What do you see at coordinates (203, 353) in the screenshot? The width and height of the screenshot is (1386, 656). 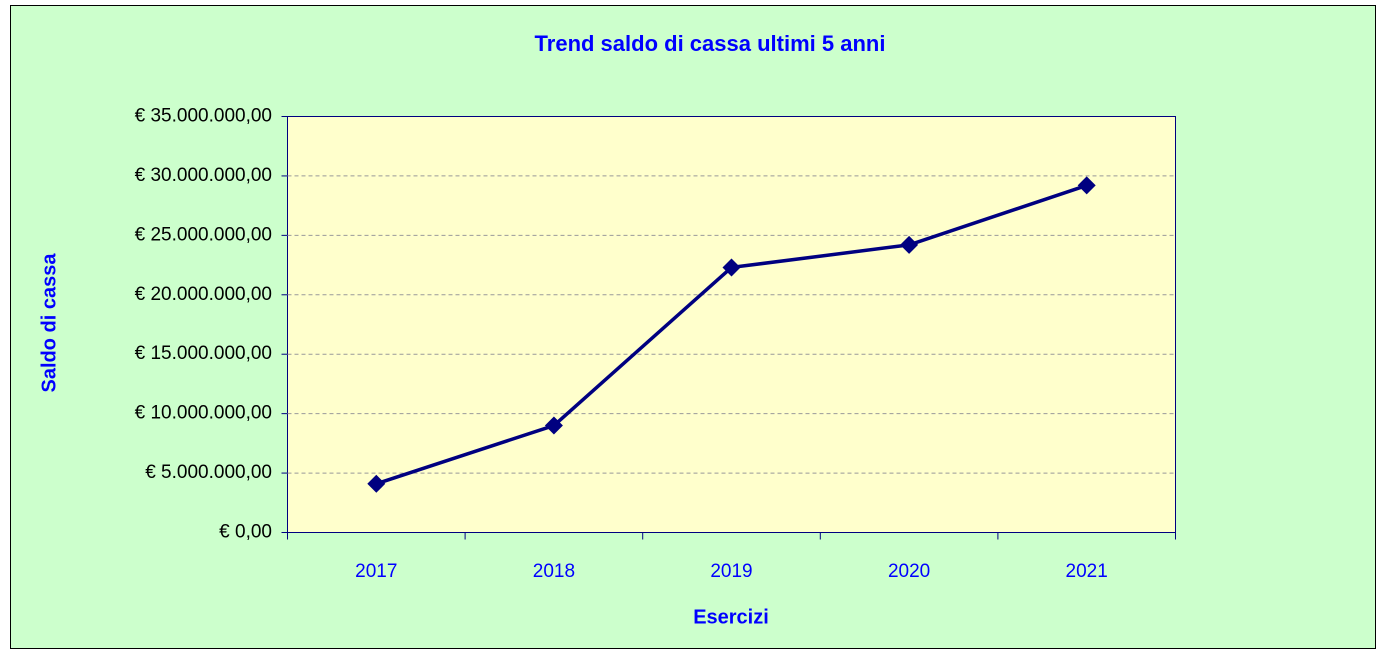 I see `y-tick-label: € 15.000.000,00` at bounding box center [203, 353].